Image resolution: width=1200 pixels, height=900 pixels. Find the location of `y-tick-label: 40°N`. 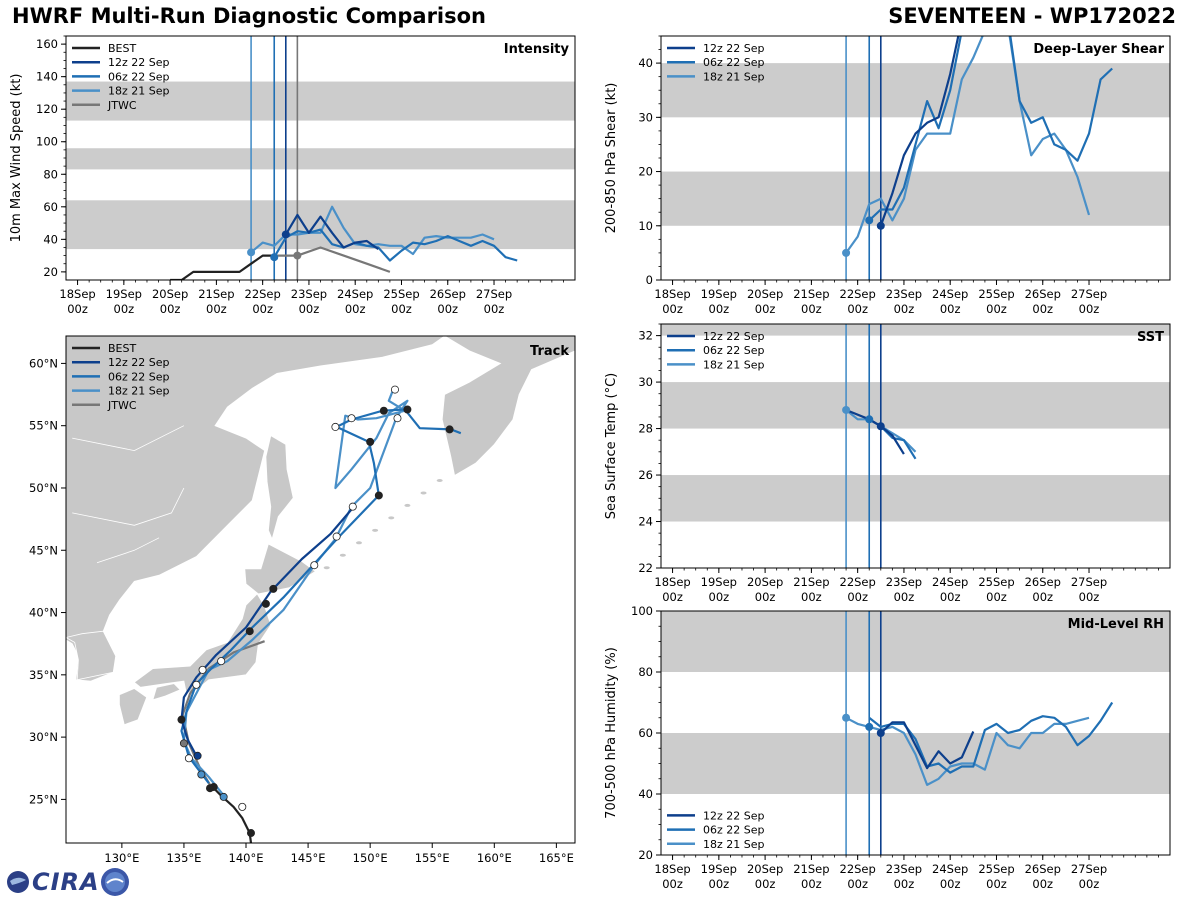

y-tick-label: 40°N is located at coordinates (43, 613).